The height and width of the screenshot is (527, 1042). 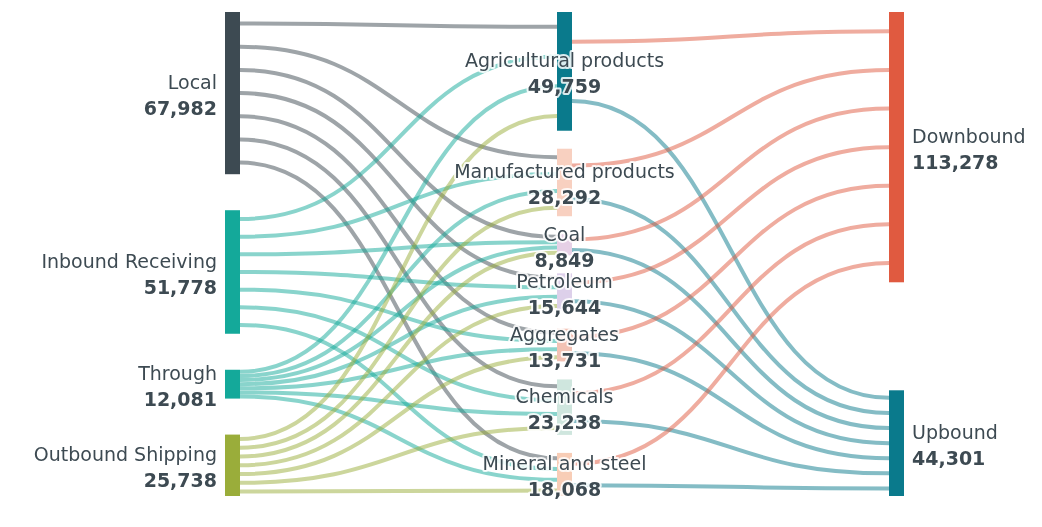 What do you see at coordinates (564, 171) in the screenshot?
I see `category-label: Manufactured products` at bounding box center [564, 171].